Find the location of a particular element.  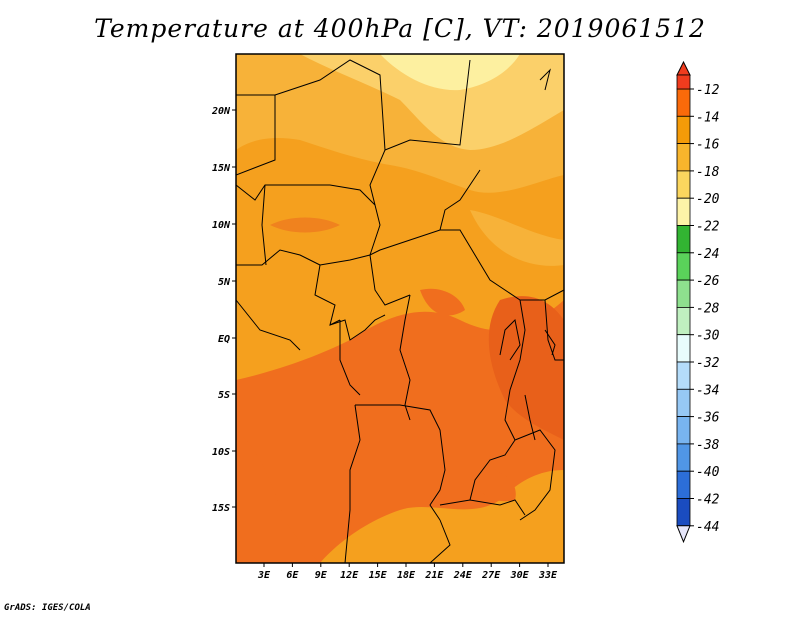

colorbar-label: -40 is located at coordinates (708, 472).